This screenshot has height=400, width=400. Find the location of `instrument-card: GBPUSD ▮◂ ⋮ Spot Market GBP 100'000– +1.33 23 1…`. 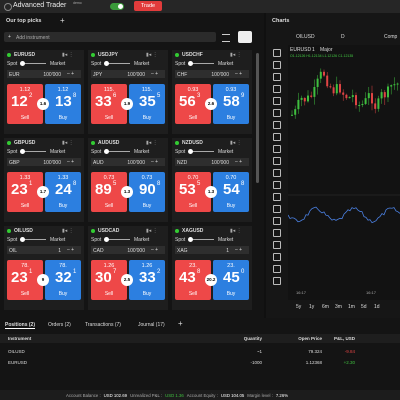

instrument-card: GBPUSD ▮◂ ⋮ Spot Market GBP 100'000– +1.33 23 1… is located at coordinates (44, 180).